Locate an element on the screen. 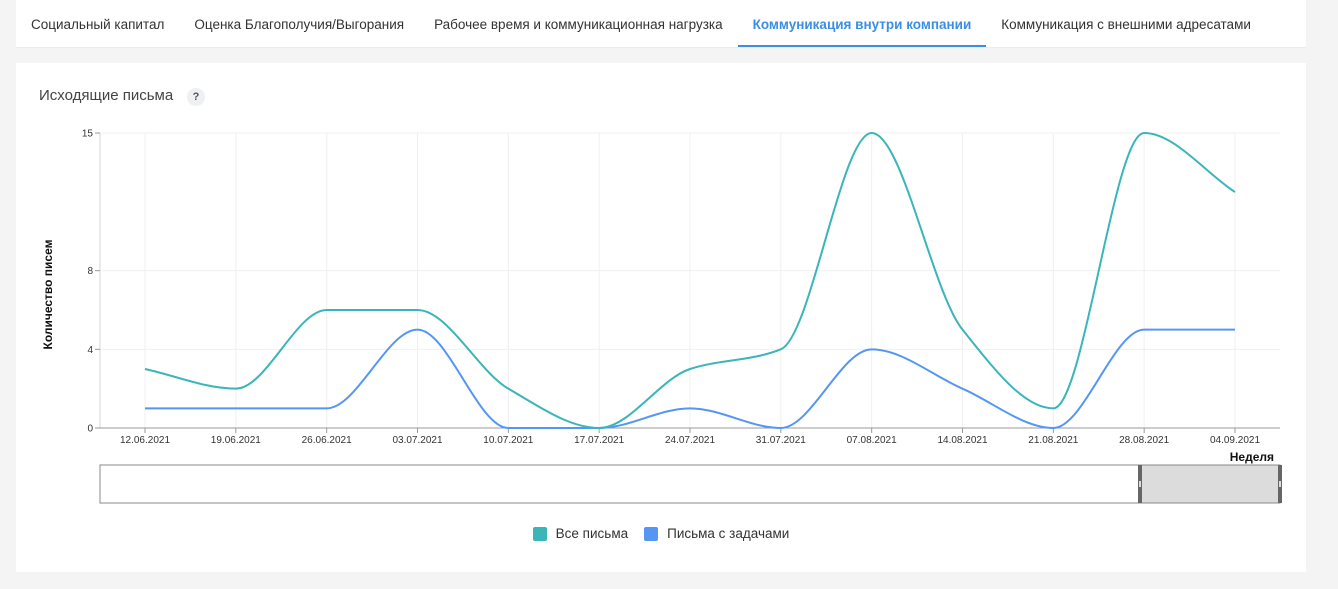 Image resolution: width=1338 pixels, height=589 pixels. tab-2: Оценка Благополучия/Выгорания is located at coordinates (299, 24).